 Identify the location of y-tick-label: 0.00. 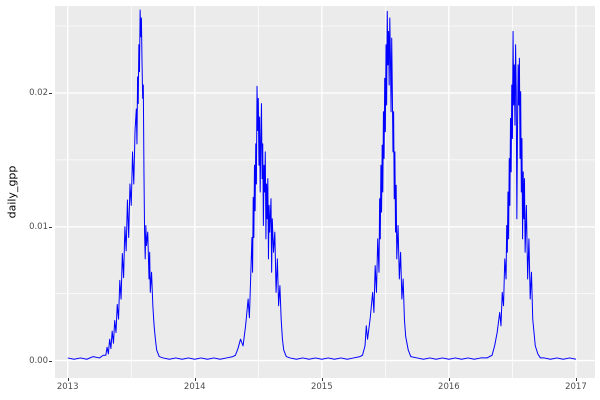
(38, 360).